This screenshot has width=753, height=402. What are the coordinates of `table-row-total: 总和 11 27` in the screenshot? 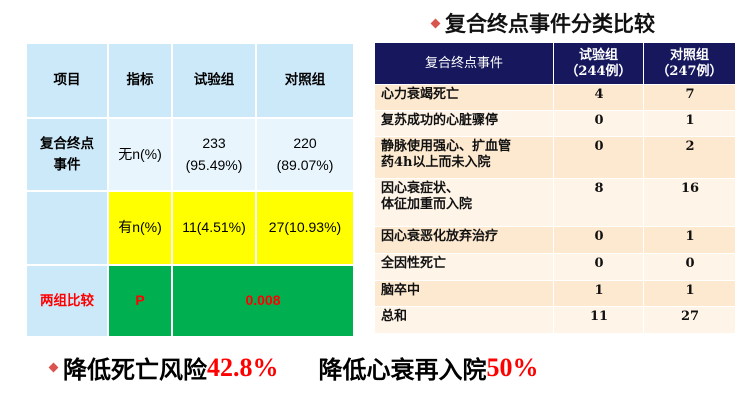 It's located at (555, 320).